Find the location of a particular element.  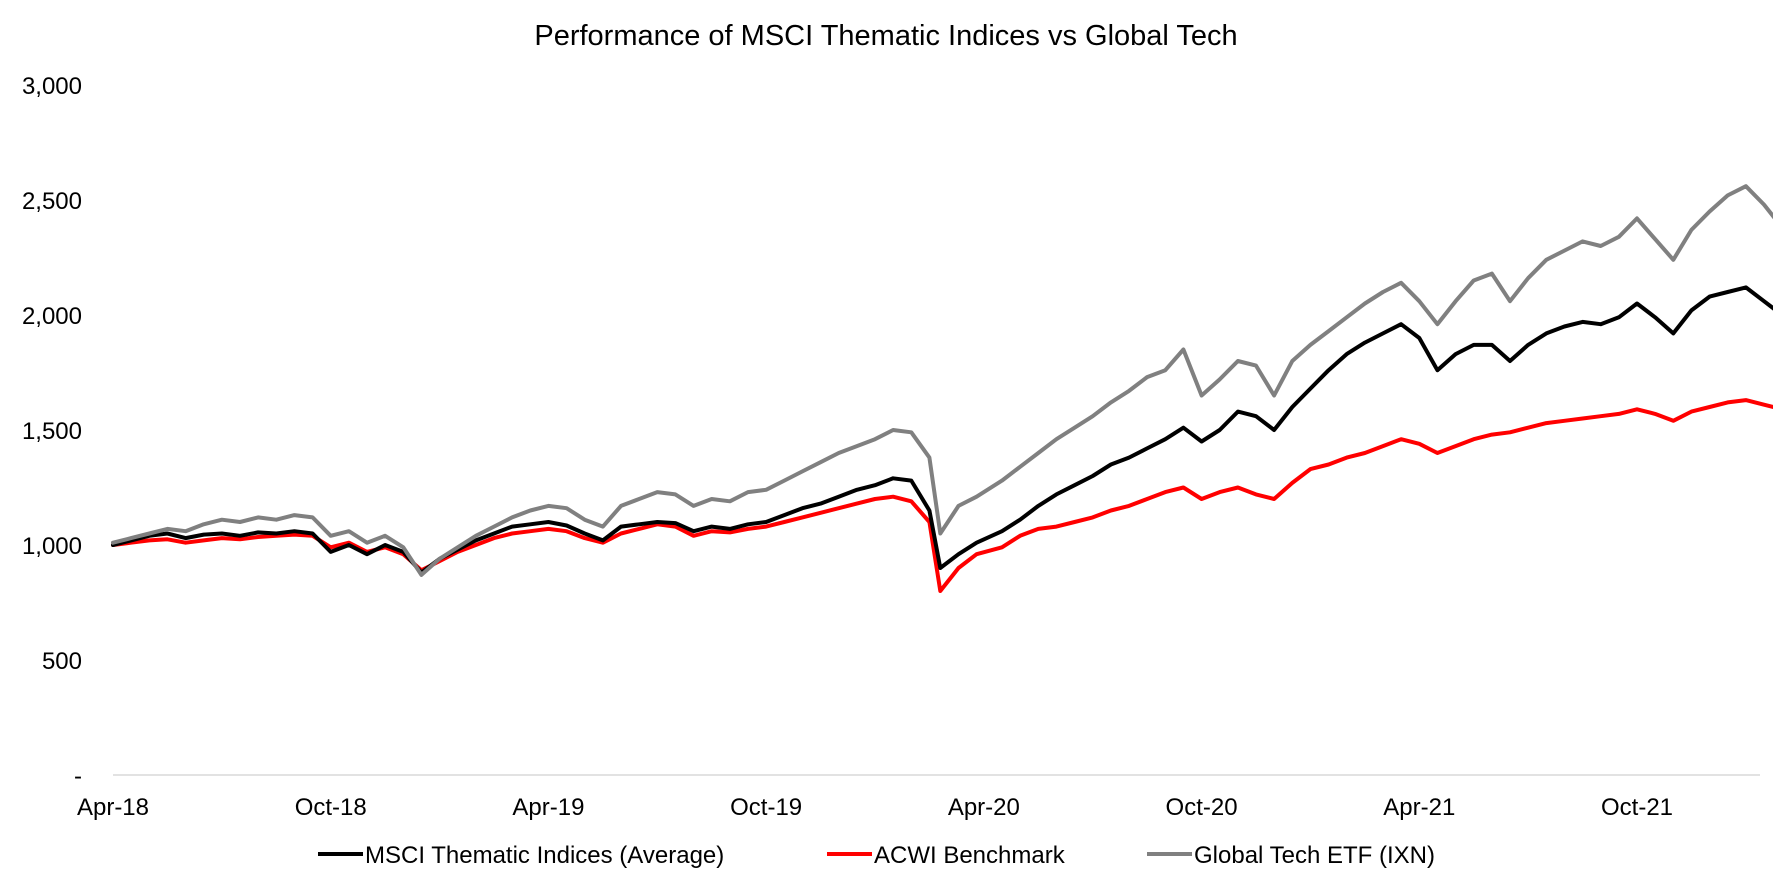

y-tick-label: 2,000 is located at coordinates (52, 316).